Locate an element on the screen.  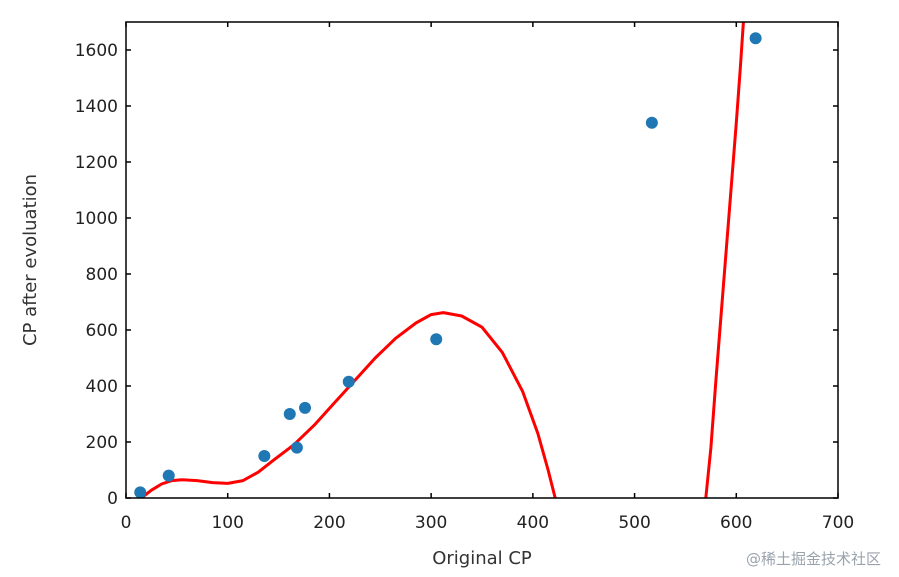
watermark: @稀土掘金技术社区 is located at coordinates (813, 559).